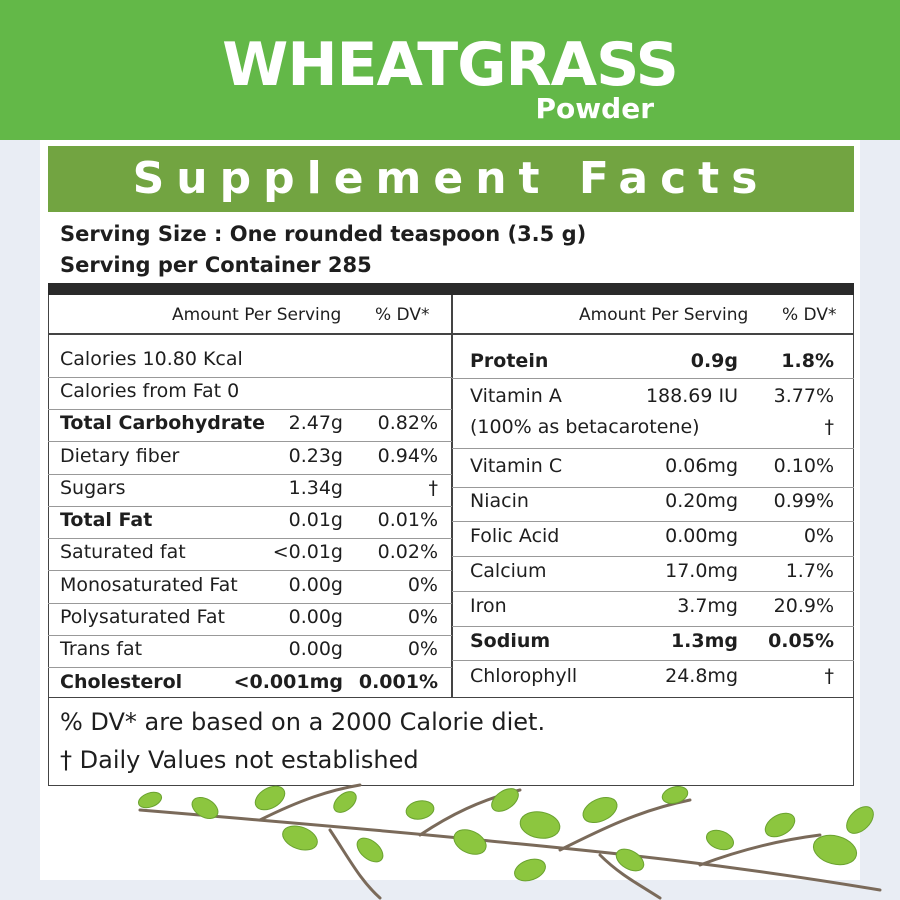  Describe the element at coordinates (451, 179) in the screenshot. I see `supplement-facts-heading: Supplement Facts` at that location.